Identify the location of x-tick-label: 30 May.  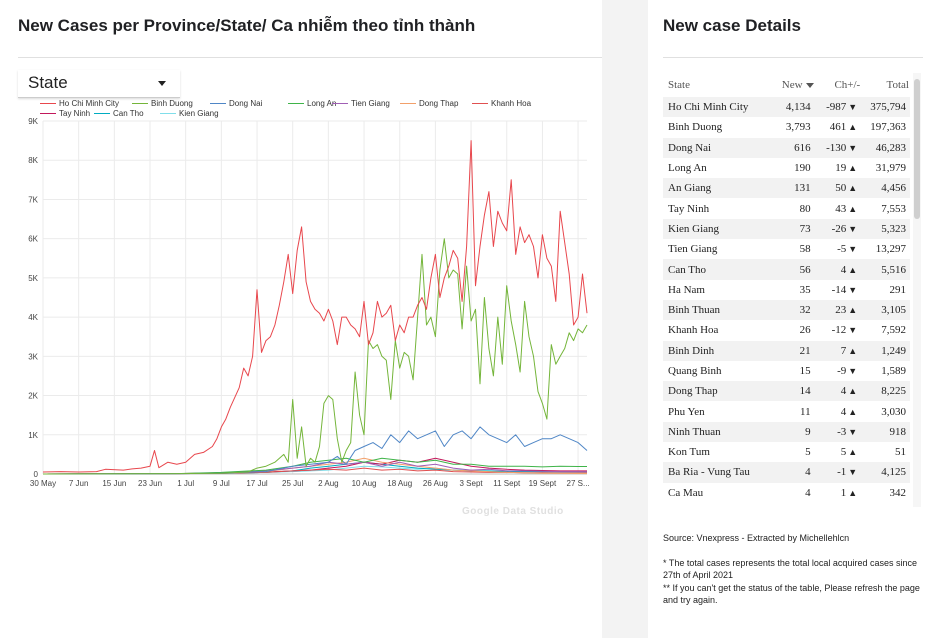
(43, 483).